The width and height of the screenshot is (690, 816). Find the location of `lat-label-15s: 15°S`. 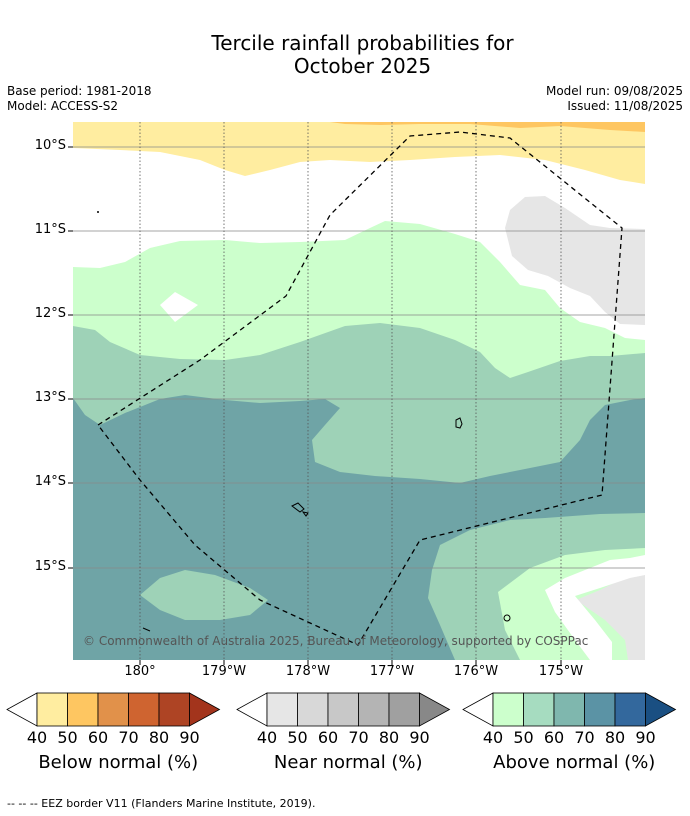

lat-label-15s: 15°S is located at coordinates (50, 566).